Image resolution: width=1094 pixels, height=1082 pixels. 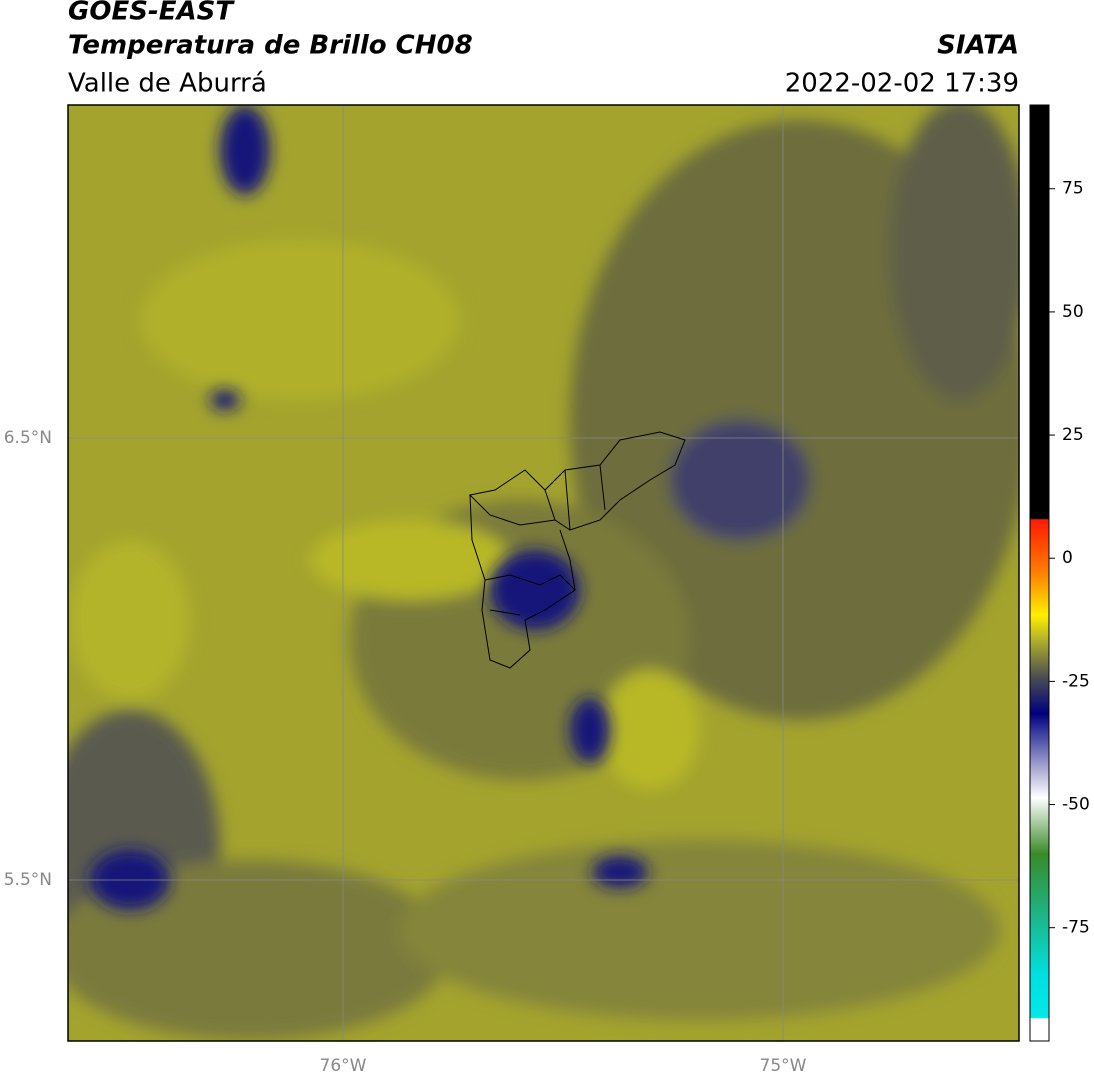 I want to click on lat-label: 6.5°N, so click(x=28, y=438).